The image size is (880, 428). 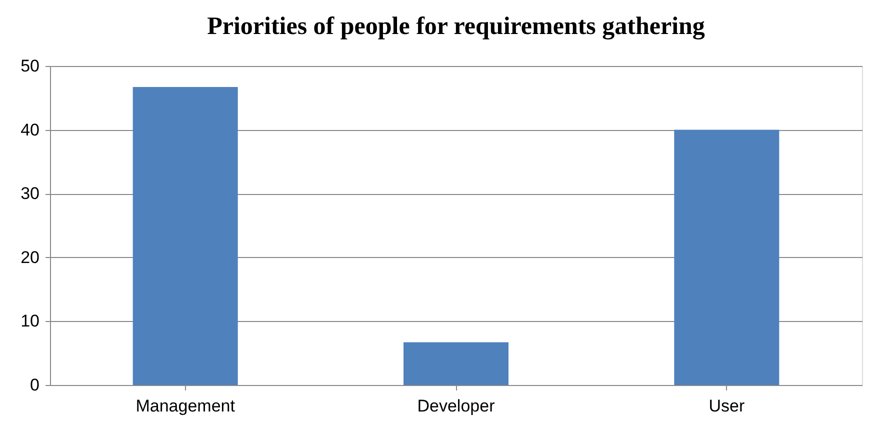 I want to click on x-tick-label: Developer, so click(x=456, y=406).